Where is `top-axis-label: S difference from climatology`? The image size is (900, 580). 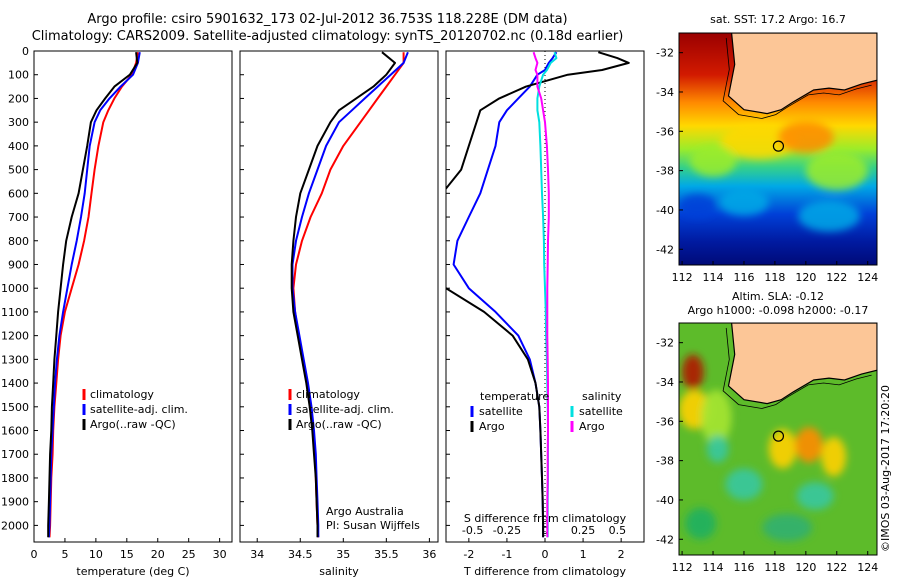
top-axis-label: S difference from climatology is located at coordinates (545, 518).